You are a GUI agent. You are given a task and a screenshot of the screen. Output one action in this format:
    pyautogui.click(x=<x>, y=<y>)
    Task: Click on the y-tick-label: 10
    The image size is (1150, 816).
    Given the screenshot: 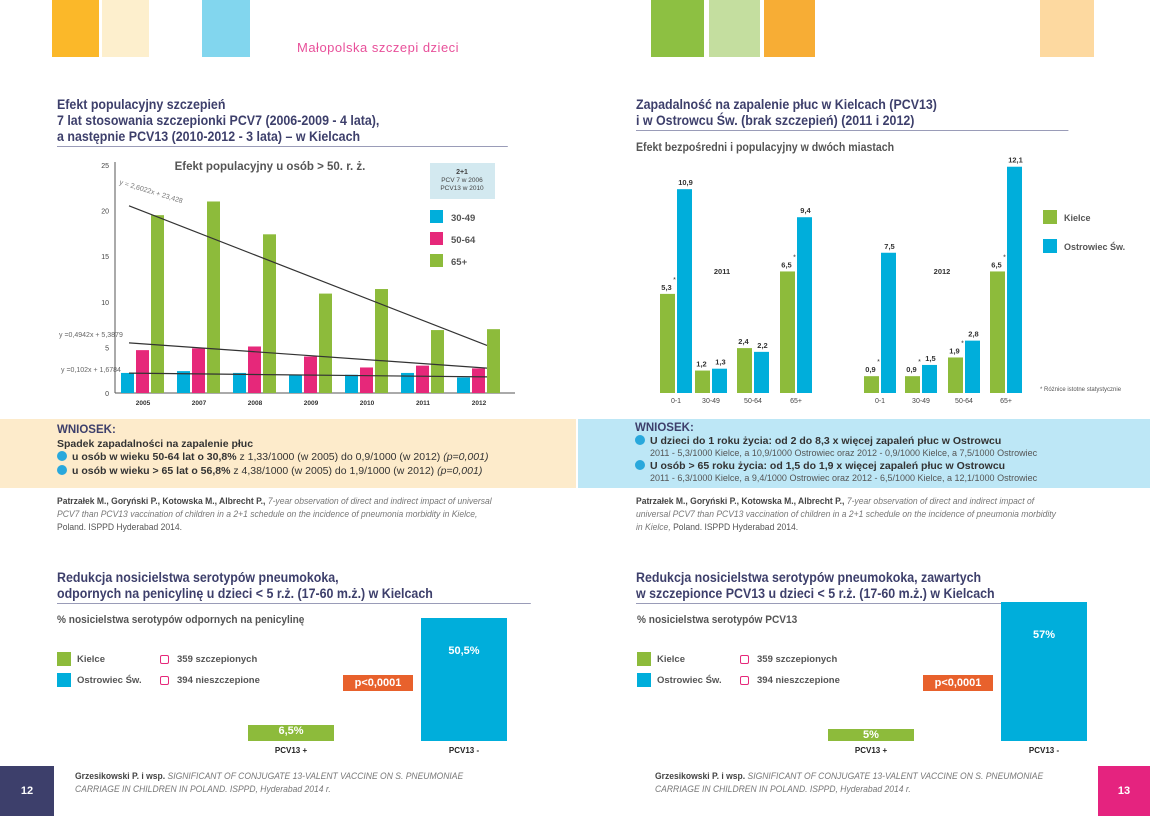 What is the action you would take?
    pyautogui.click(x=105, y=303)
    